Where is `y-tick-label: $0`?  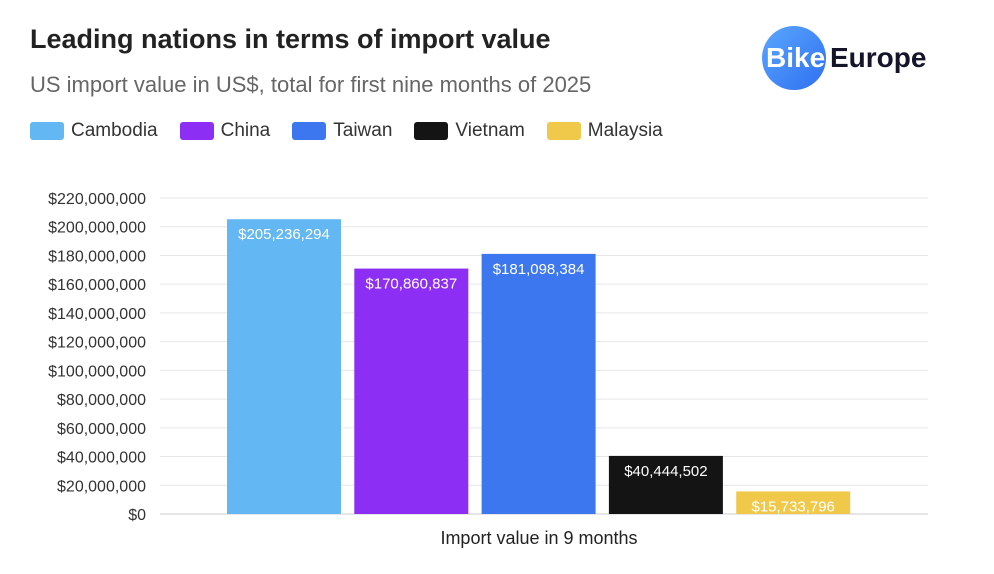
y-tick-label: $0 is located at coordinates (137, 515).